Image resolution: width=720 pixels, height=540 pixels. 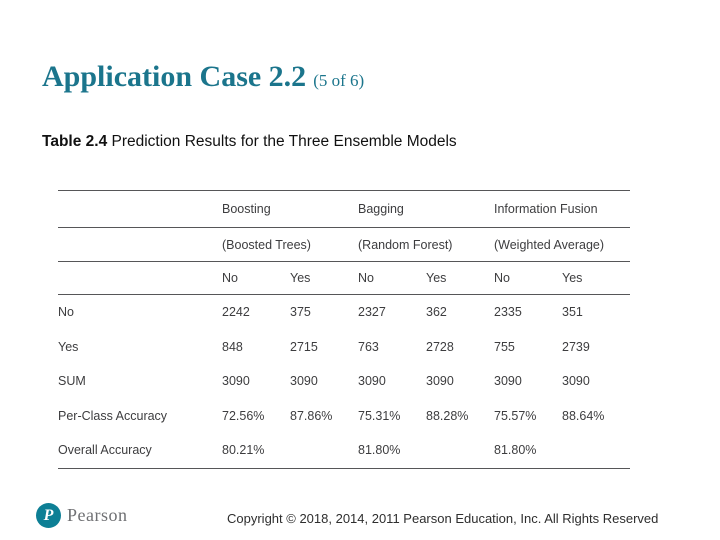 What do you see at coordinates (72, 381) in the screenshot?
I see `row-label: SUM` at bounding box center [72, 381].